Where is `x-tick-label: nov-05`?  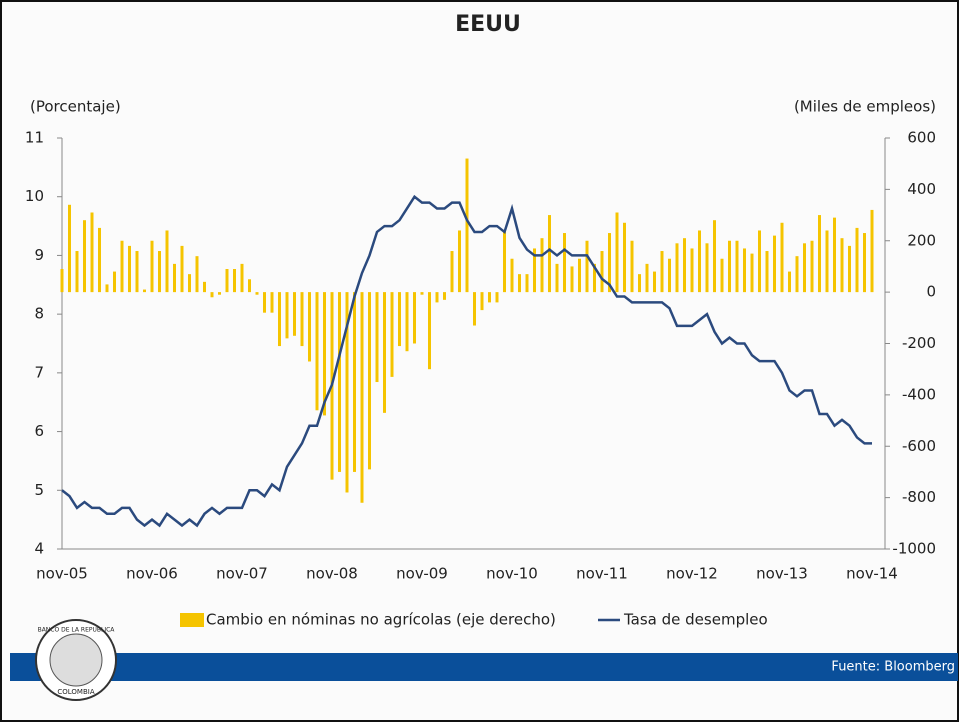
x-tick-label: nov-05 is located at coordinates (62, 574).